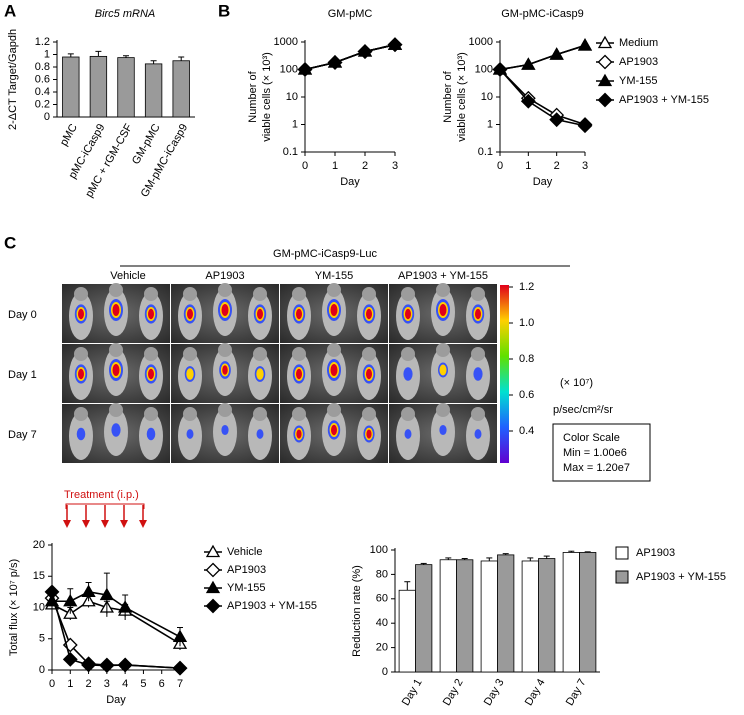 Image resolution: width=744 pixels, height=715 pixels. Describe the element at coordinates (655, 553) in the screenshot. I see `legend-label: AP1903` at that location.